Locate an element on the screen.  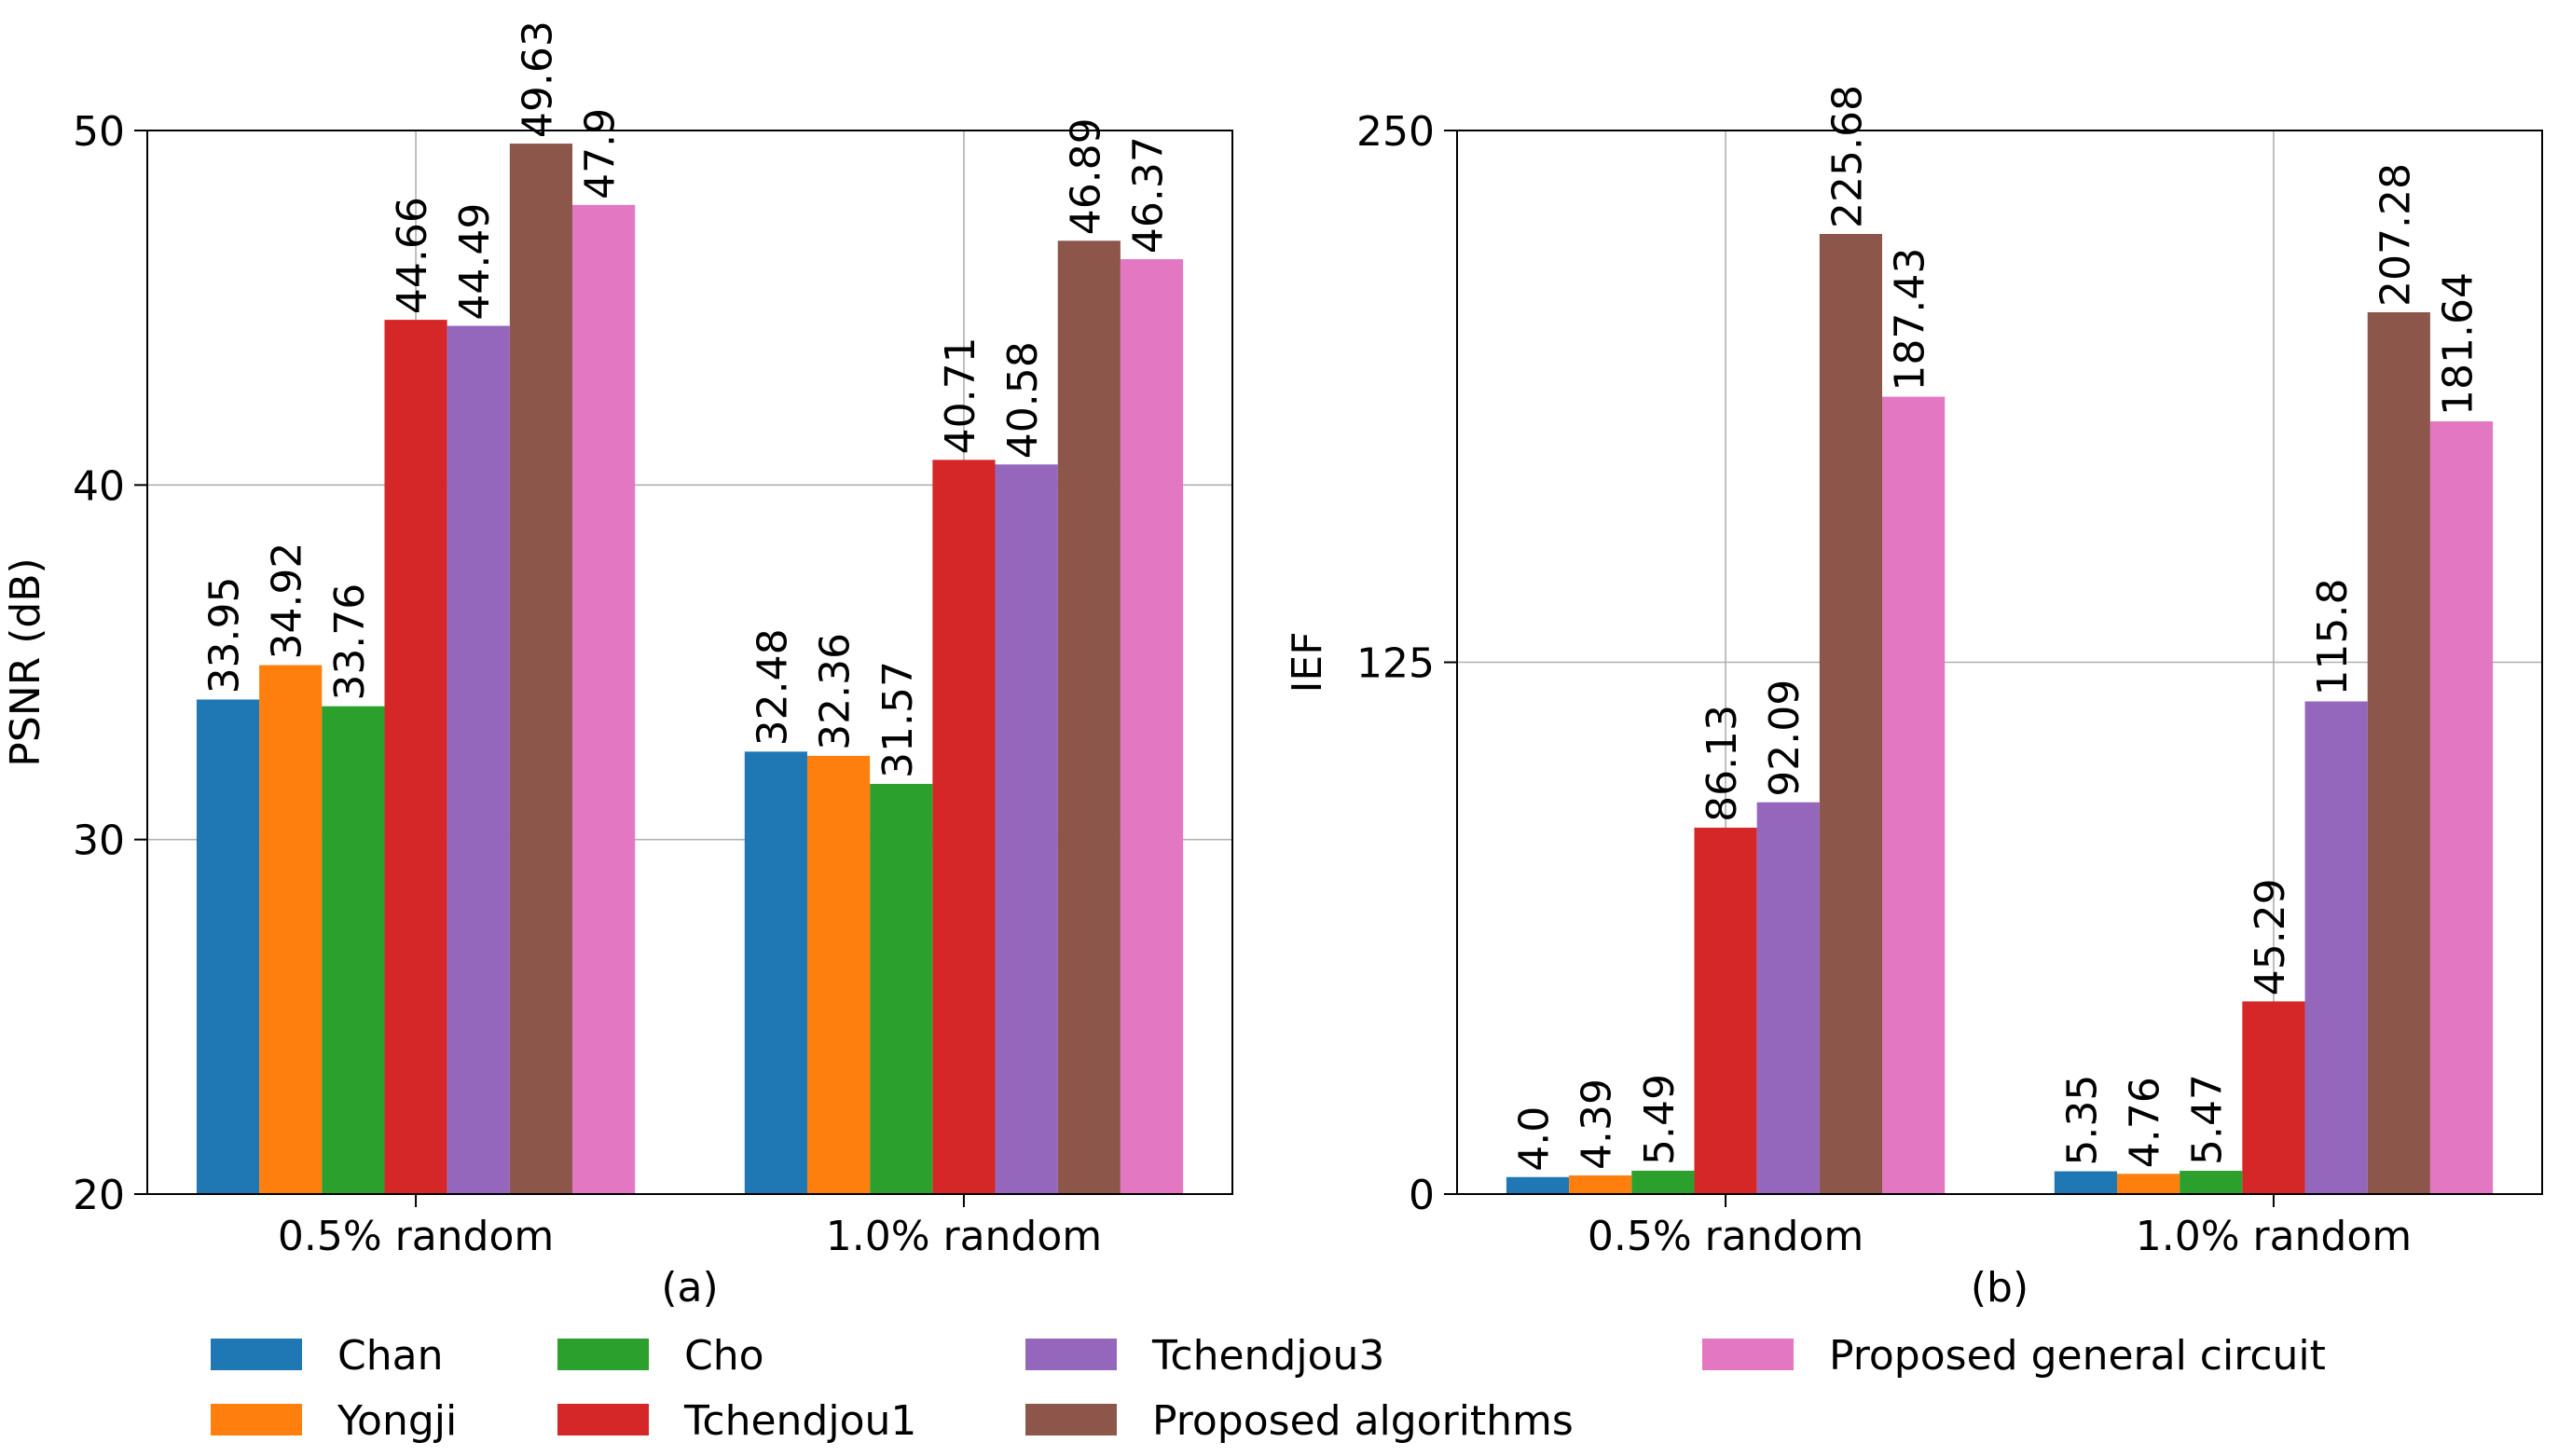
data-label: 46.37 is located at coordinates (1148, 195).